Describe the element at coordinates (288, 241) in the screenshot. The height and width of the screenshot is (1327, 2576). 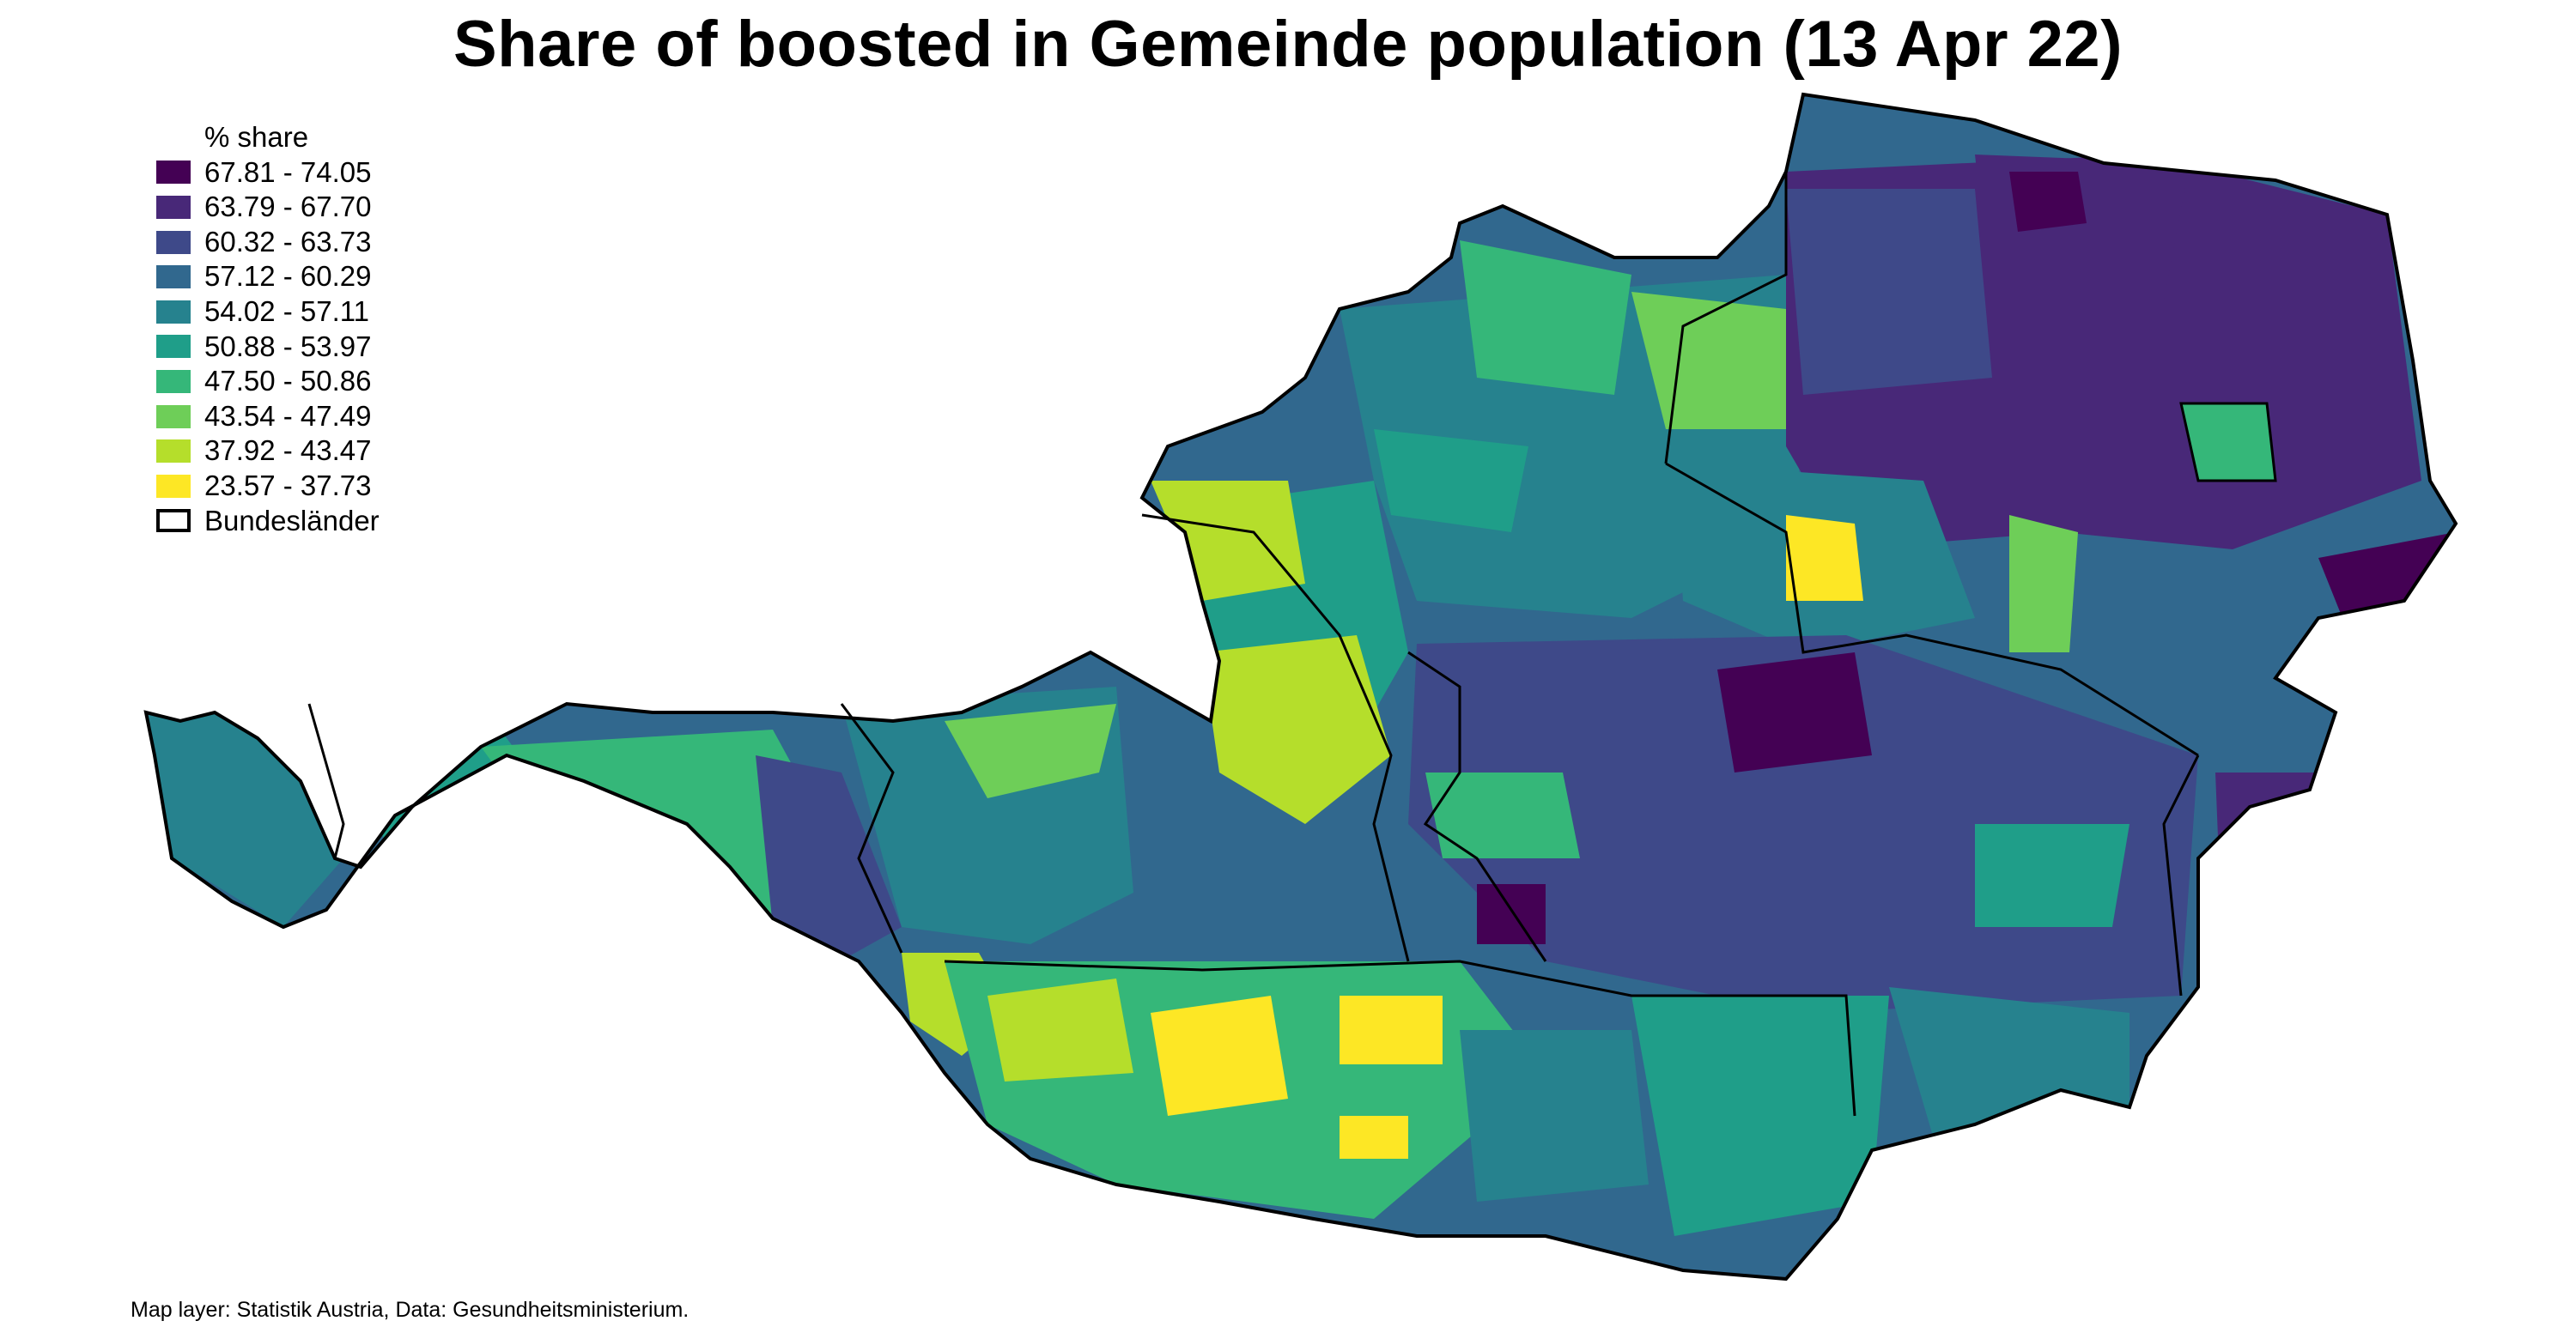
I see `legend-label: 60.32 - 63.73` at that location.